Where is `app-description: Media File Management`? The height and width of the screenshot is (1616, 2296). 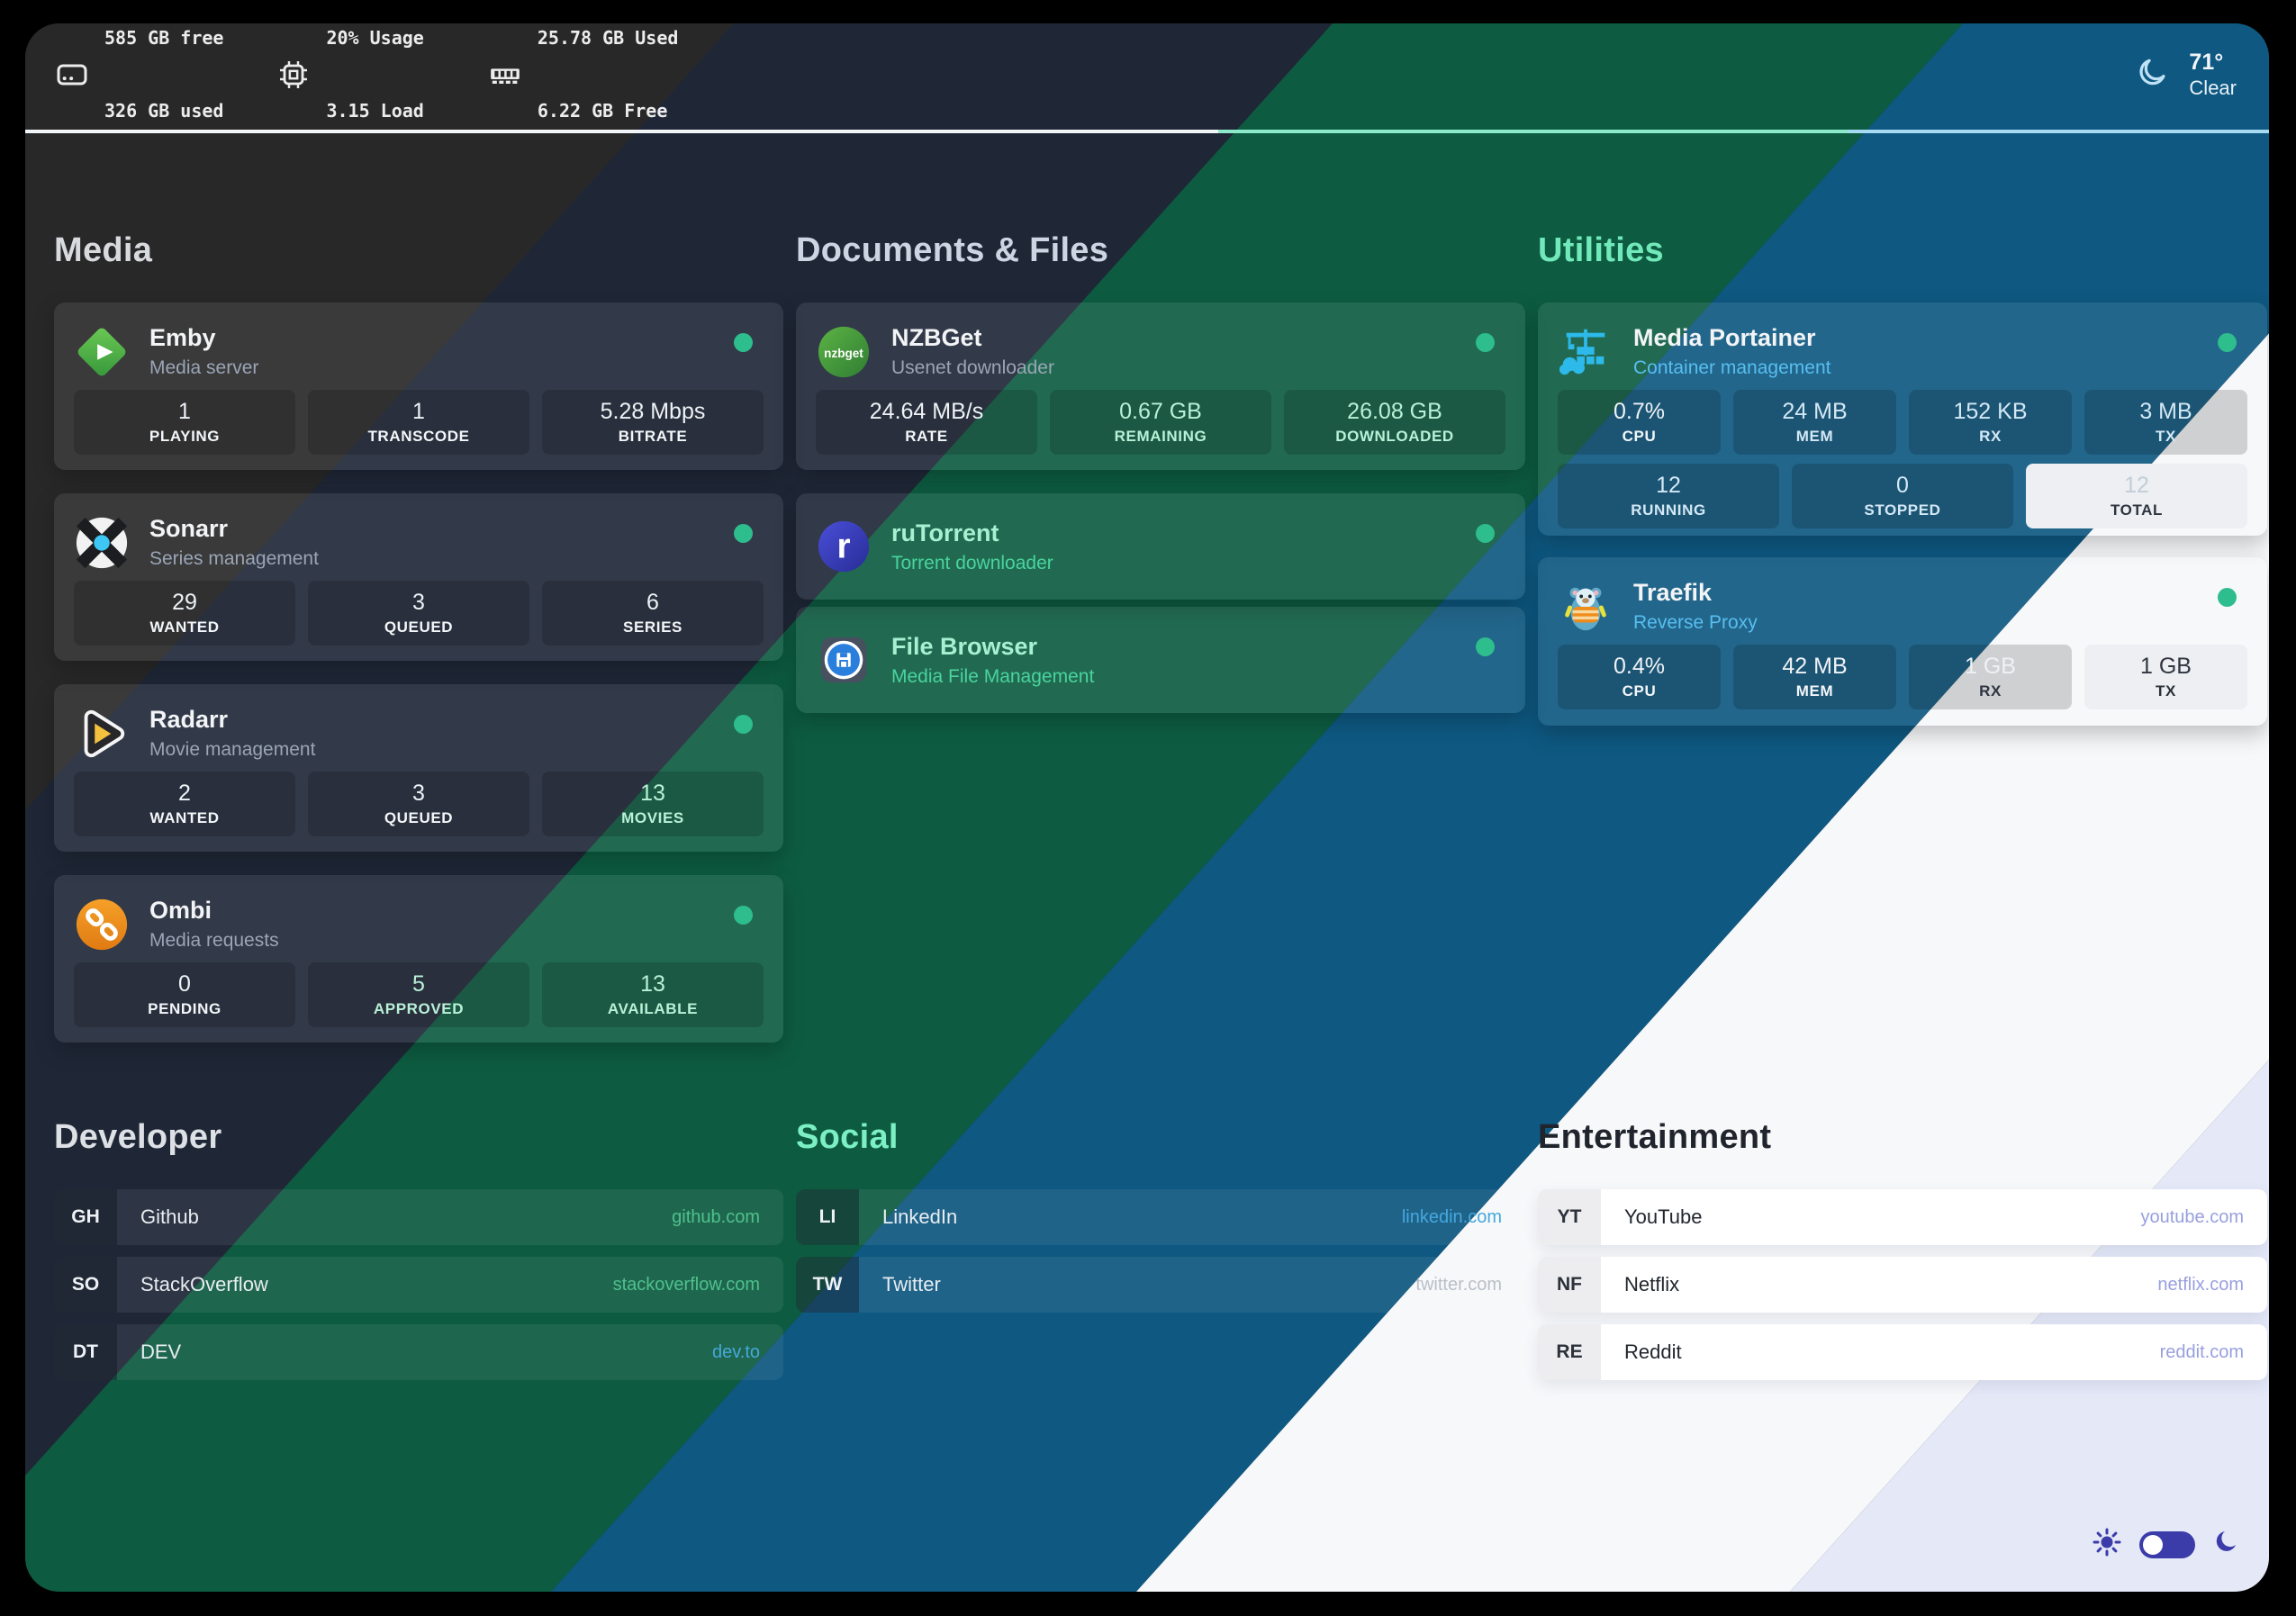 app-description: Media File Management is located at coordinates (993, 676).